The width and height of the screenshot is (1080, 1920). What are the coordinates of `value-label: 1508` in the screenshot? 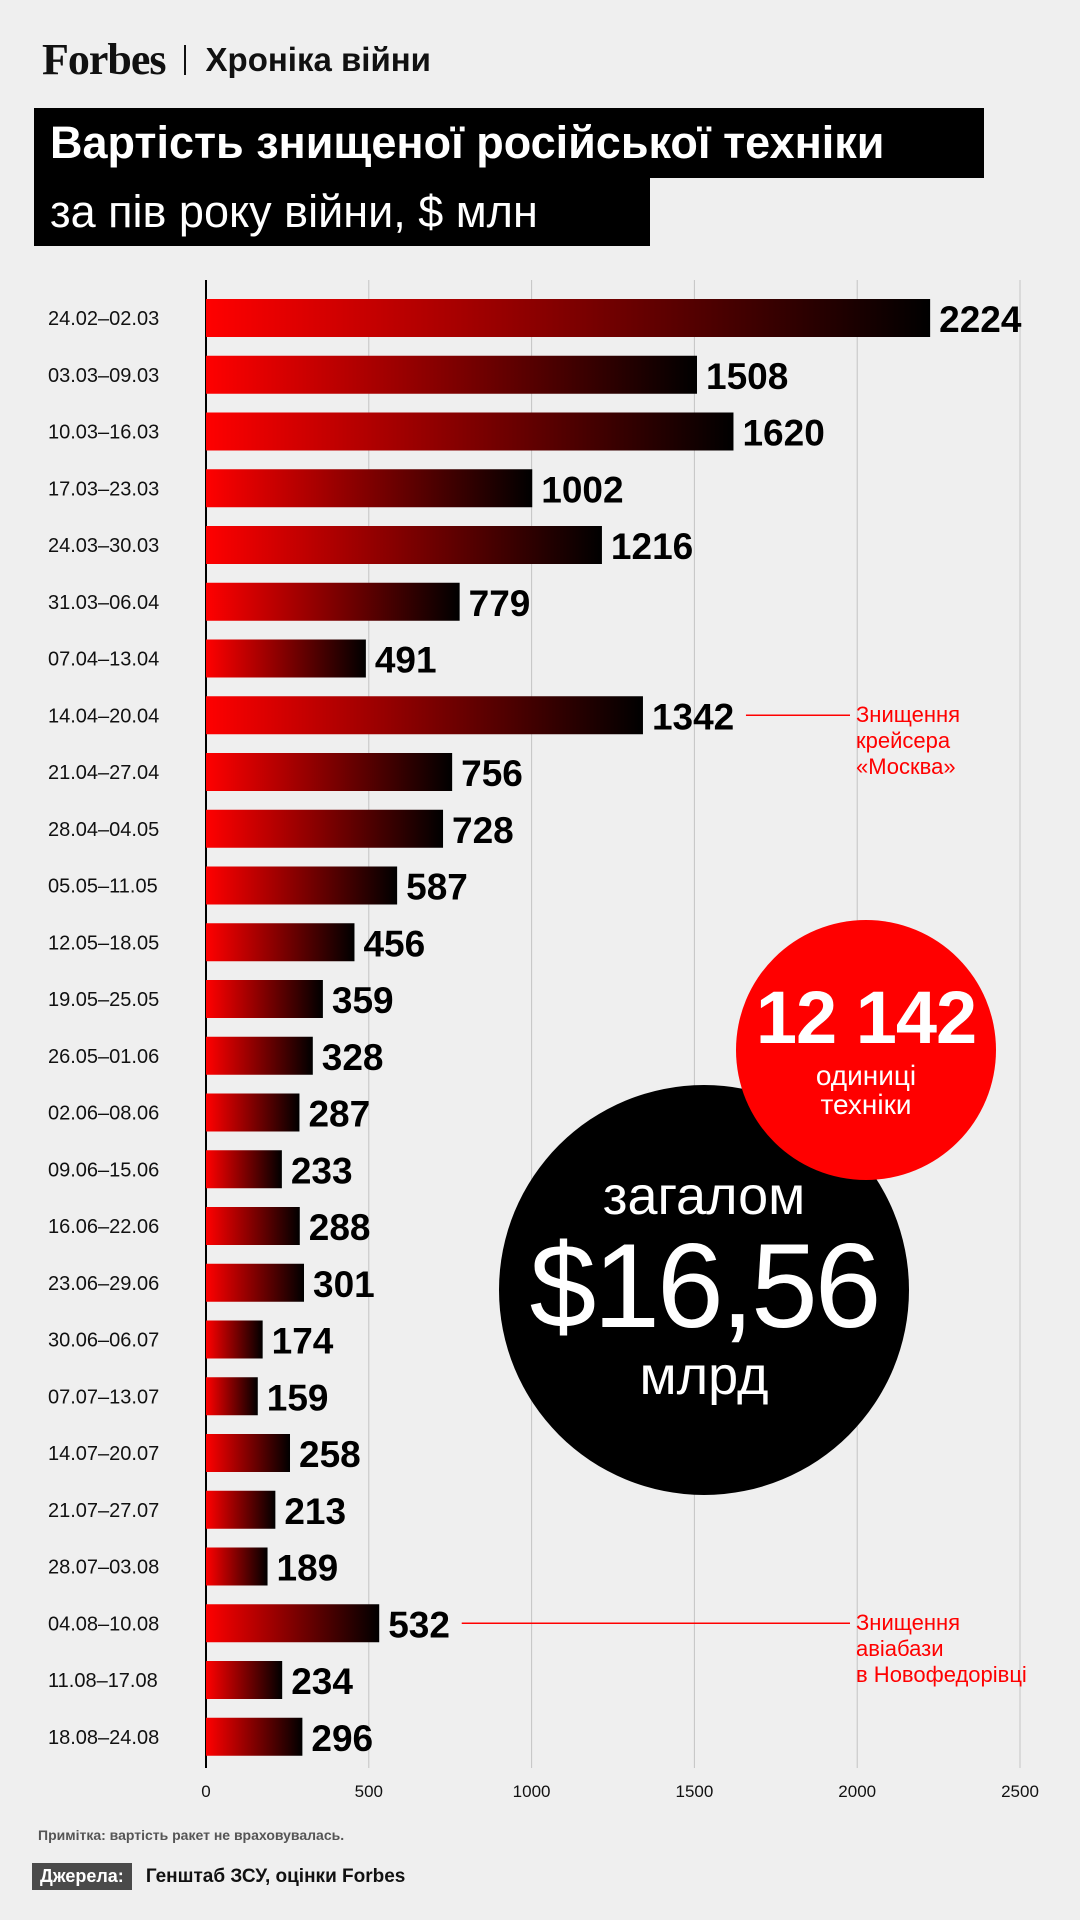 It's located at (747, 376).